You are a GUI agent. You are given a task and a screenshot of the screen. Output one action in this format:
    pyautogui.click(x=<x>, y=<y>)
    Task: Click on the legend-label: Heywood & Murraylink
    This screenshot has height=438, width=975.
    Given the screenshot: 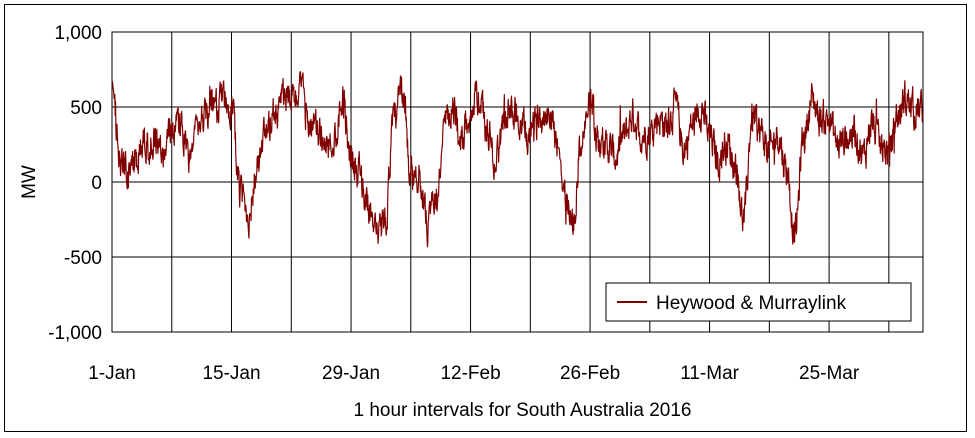 What is the action you would take?
    pyautogui.click(x=751, y=303)
    